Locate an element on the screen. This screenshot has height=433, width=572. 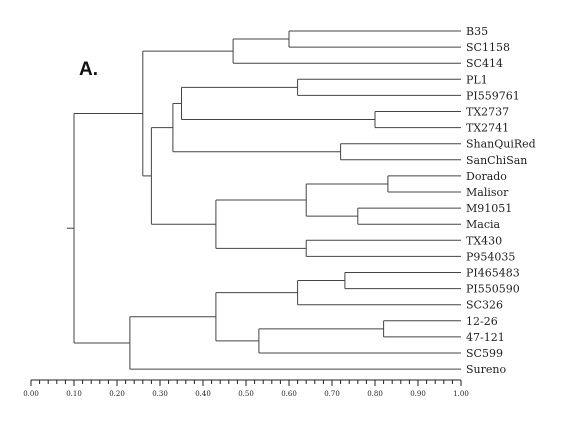
axis-tick-label: 0.50 is located at coordinates (246, 394).